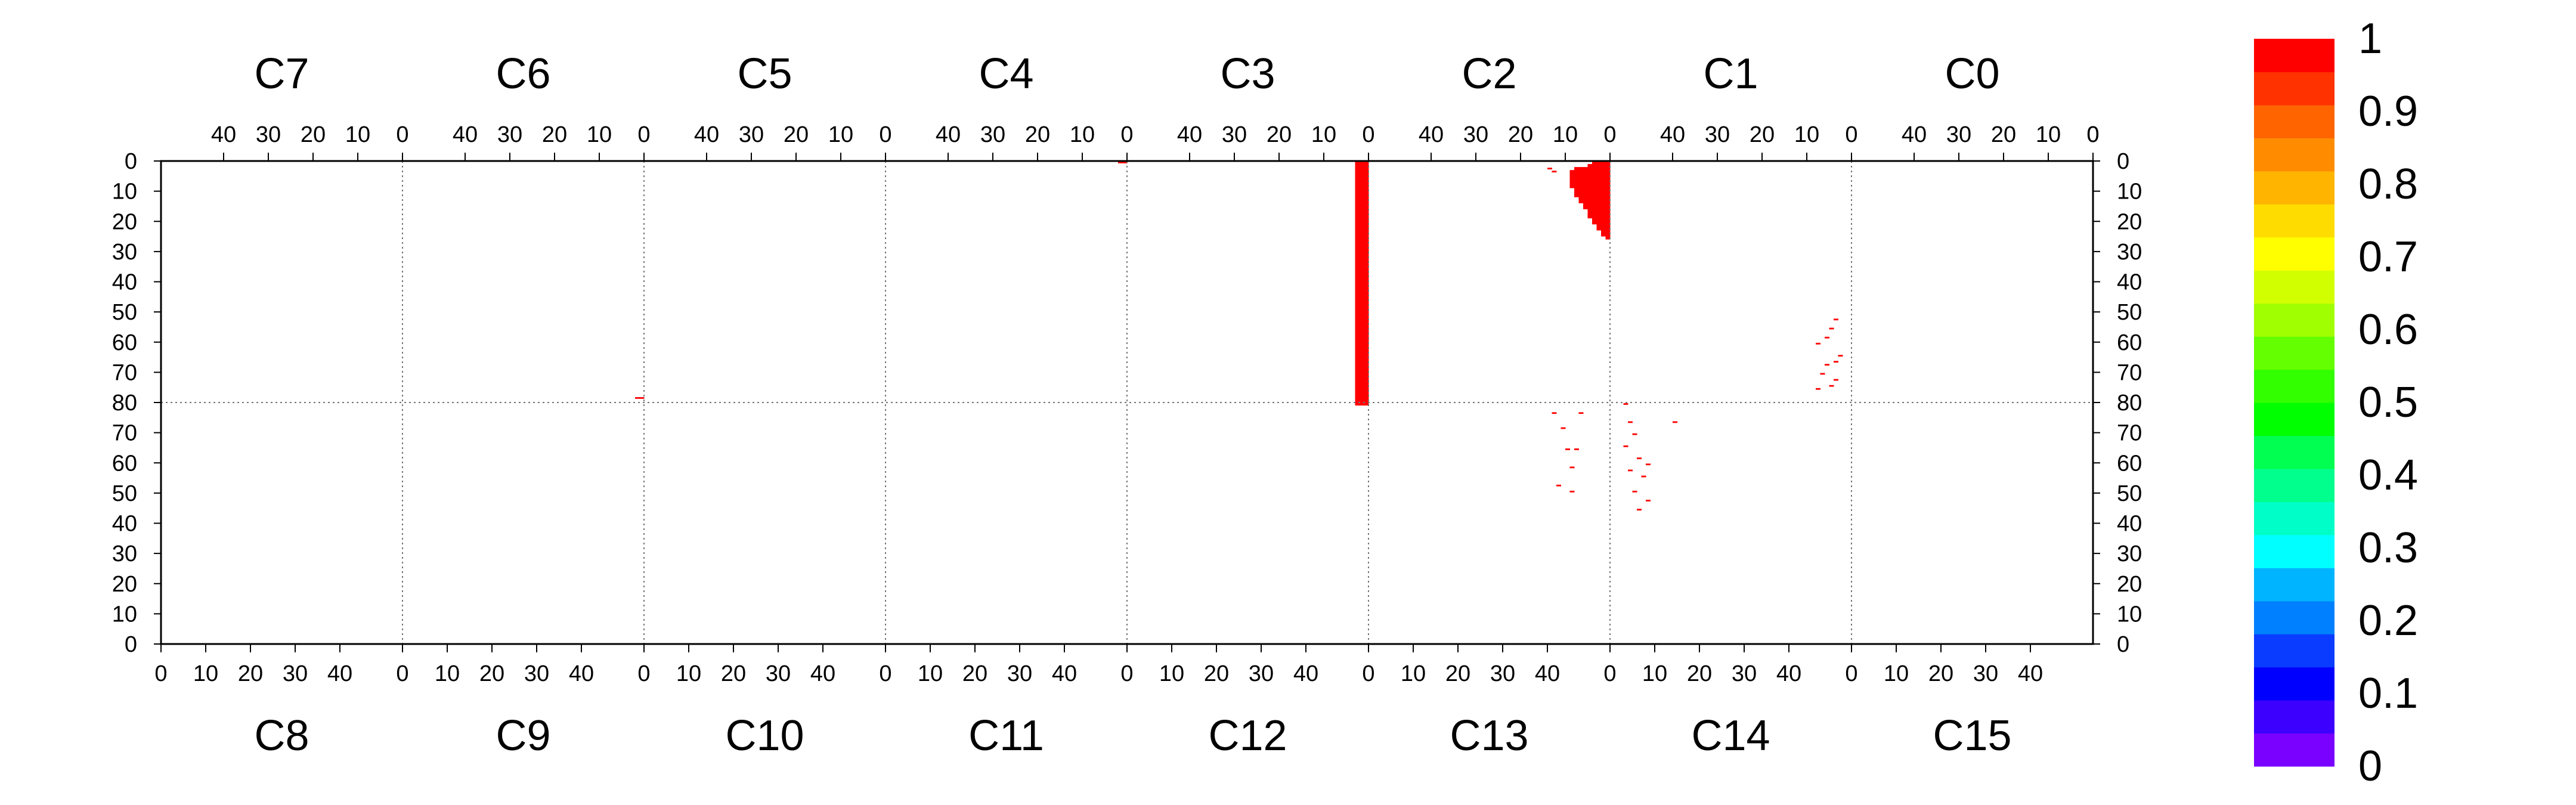 The height and width of the screenshot is (805, 2576). I want to click on right-y-tick-label: 30, so click(2129, 253).